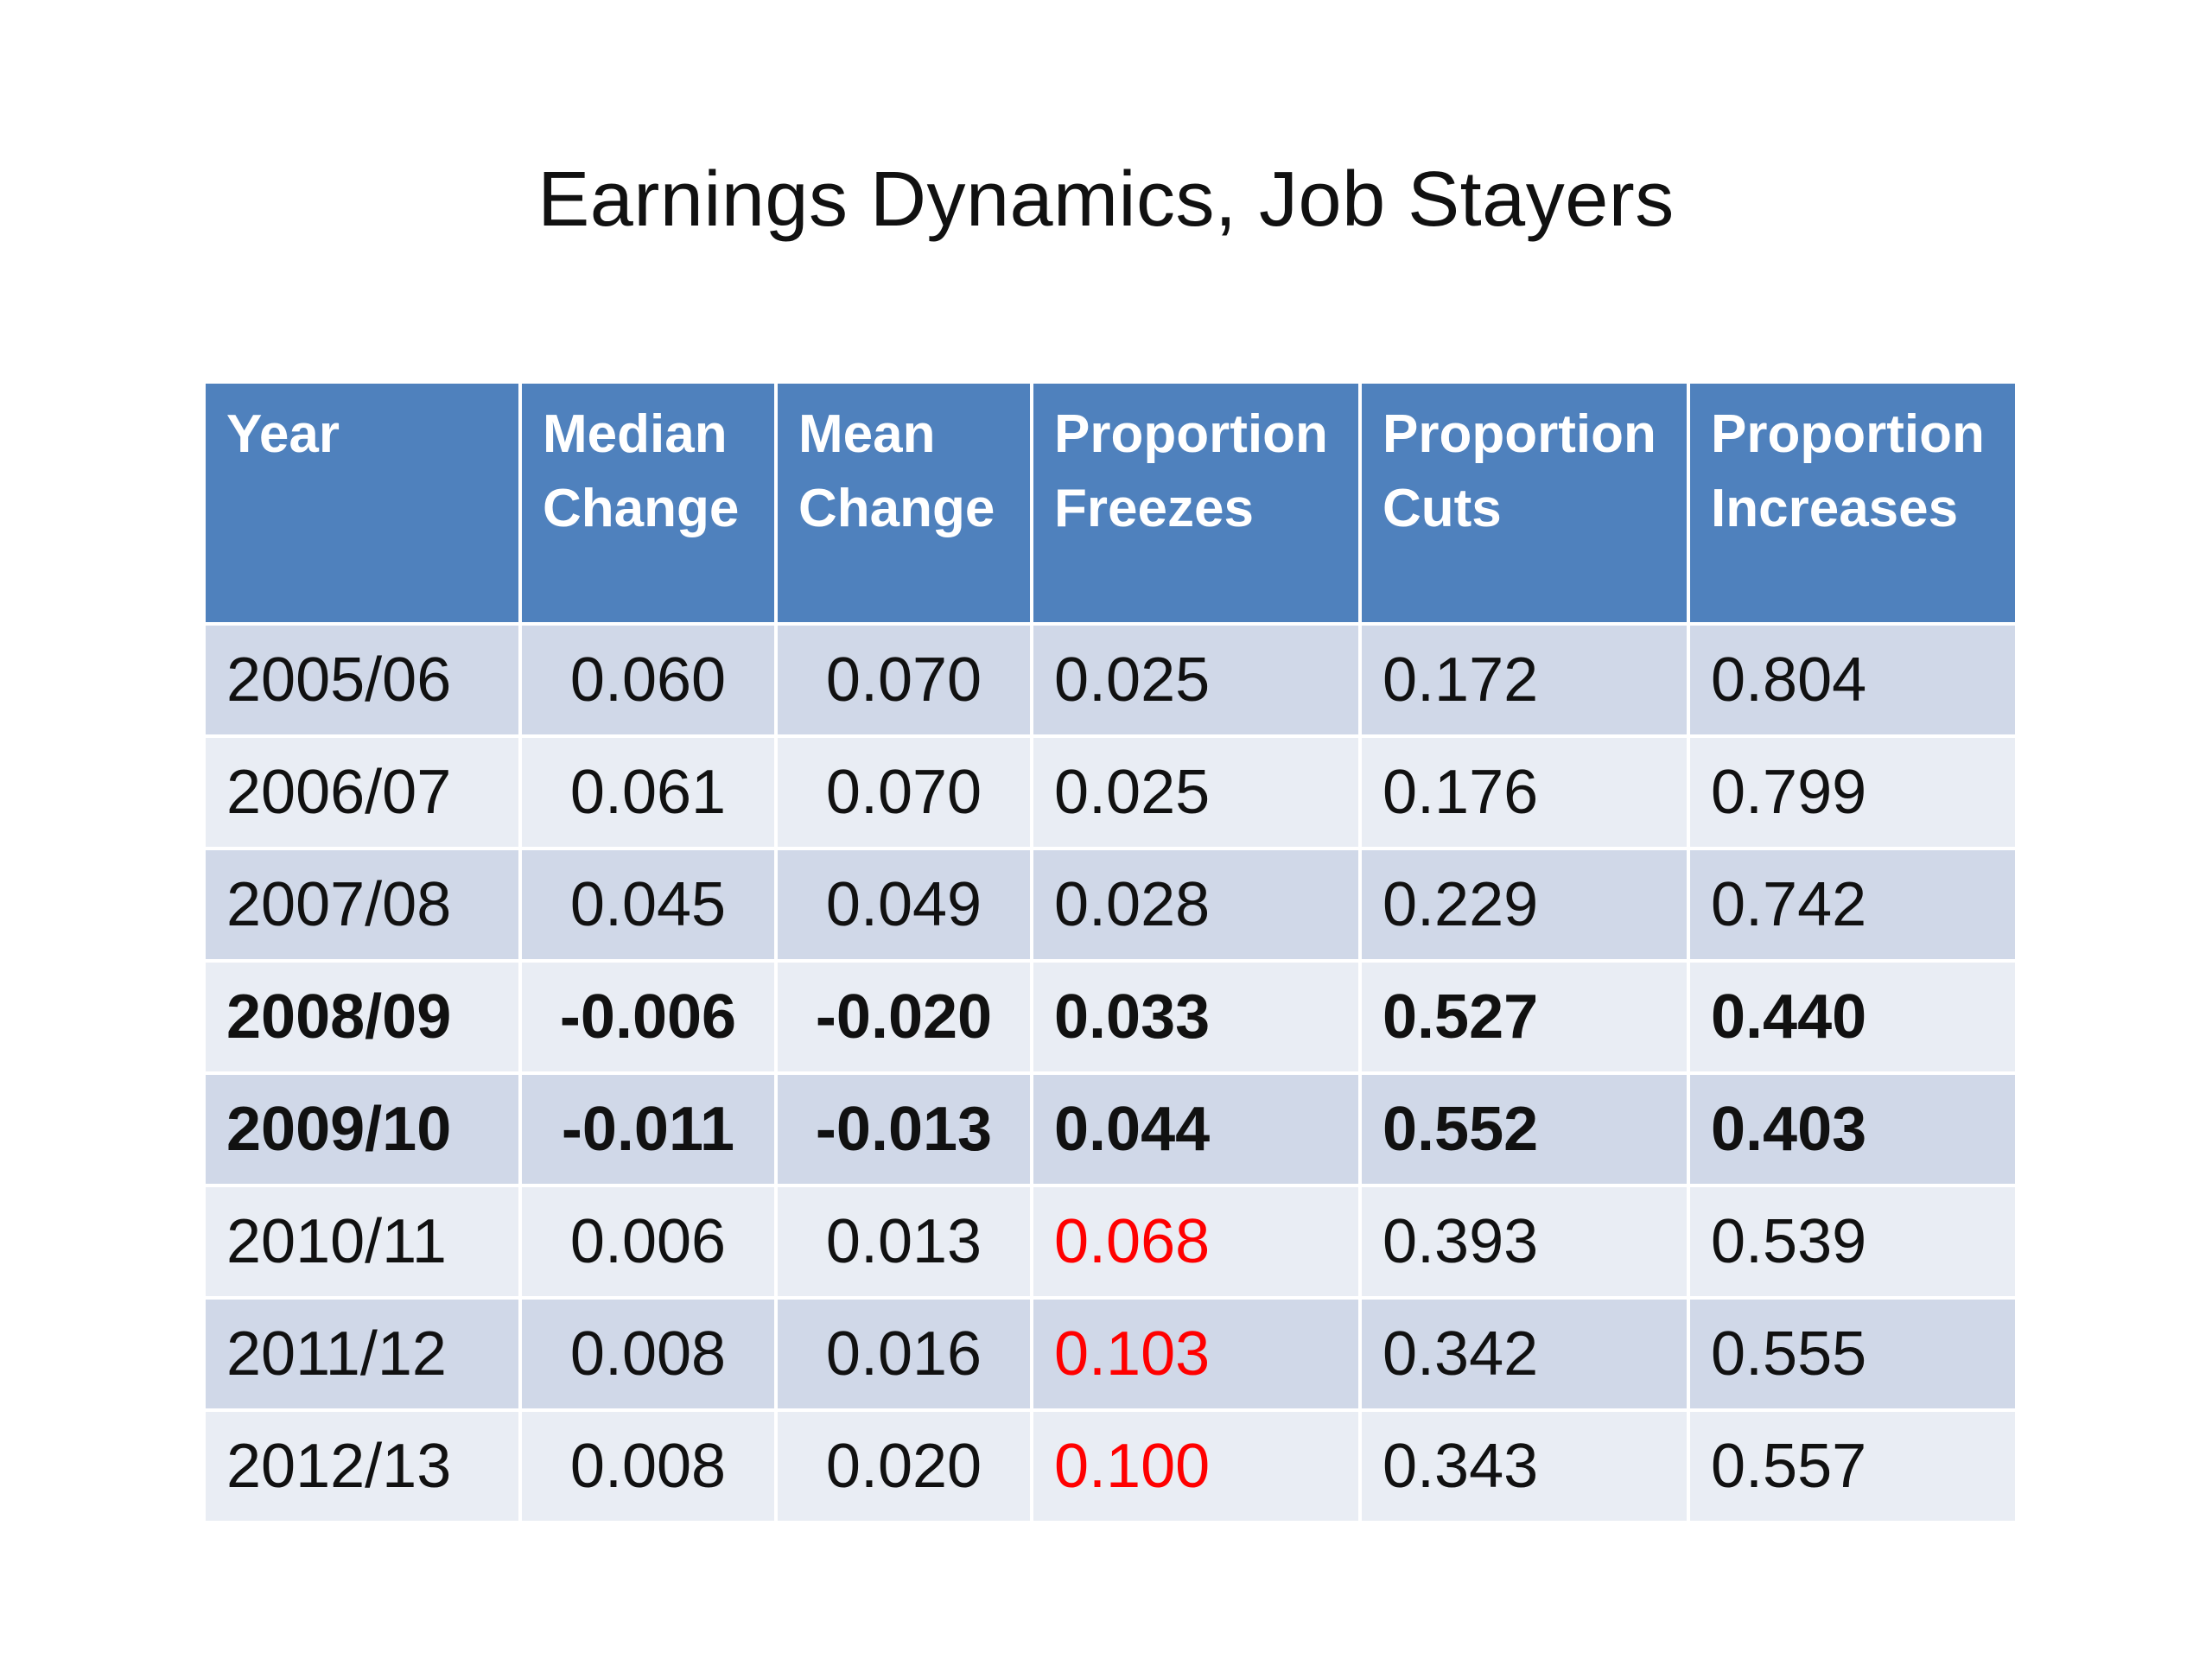  What do you see at coordinates (362, 1354) in the screenshot?
I see `cell-year: 2011/12` at bounding box center [362, 1354].